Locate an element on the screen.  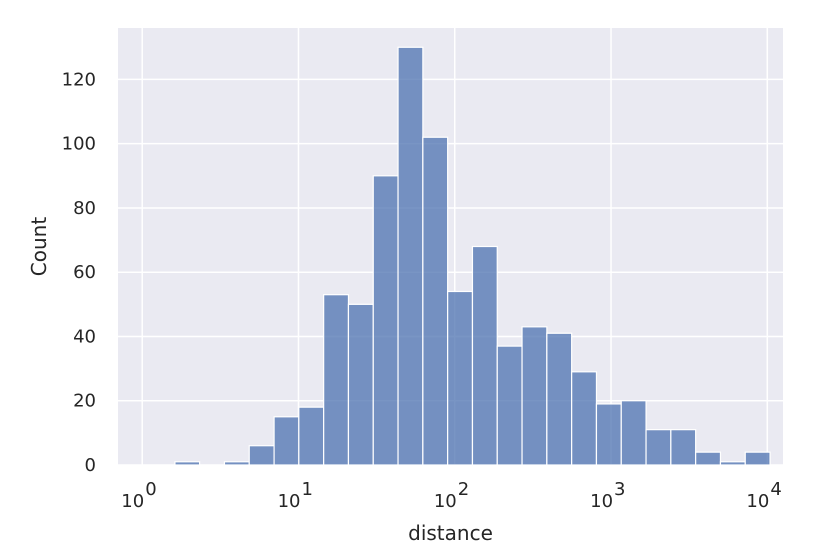
y-axis-ticks: 0 20 40 60 80 100 120 is located at coordinates (79, 272).